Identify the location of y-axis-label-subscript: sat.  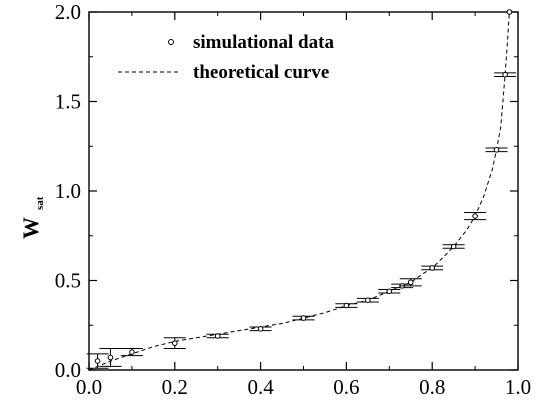
(40, 203).